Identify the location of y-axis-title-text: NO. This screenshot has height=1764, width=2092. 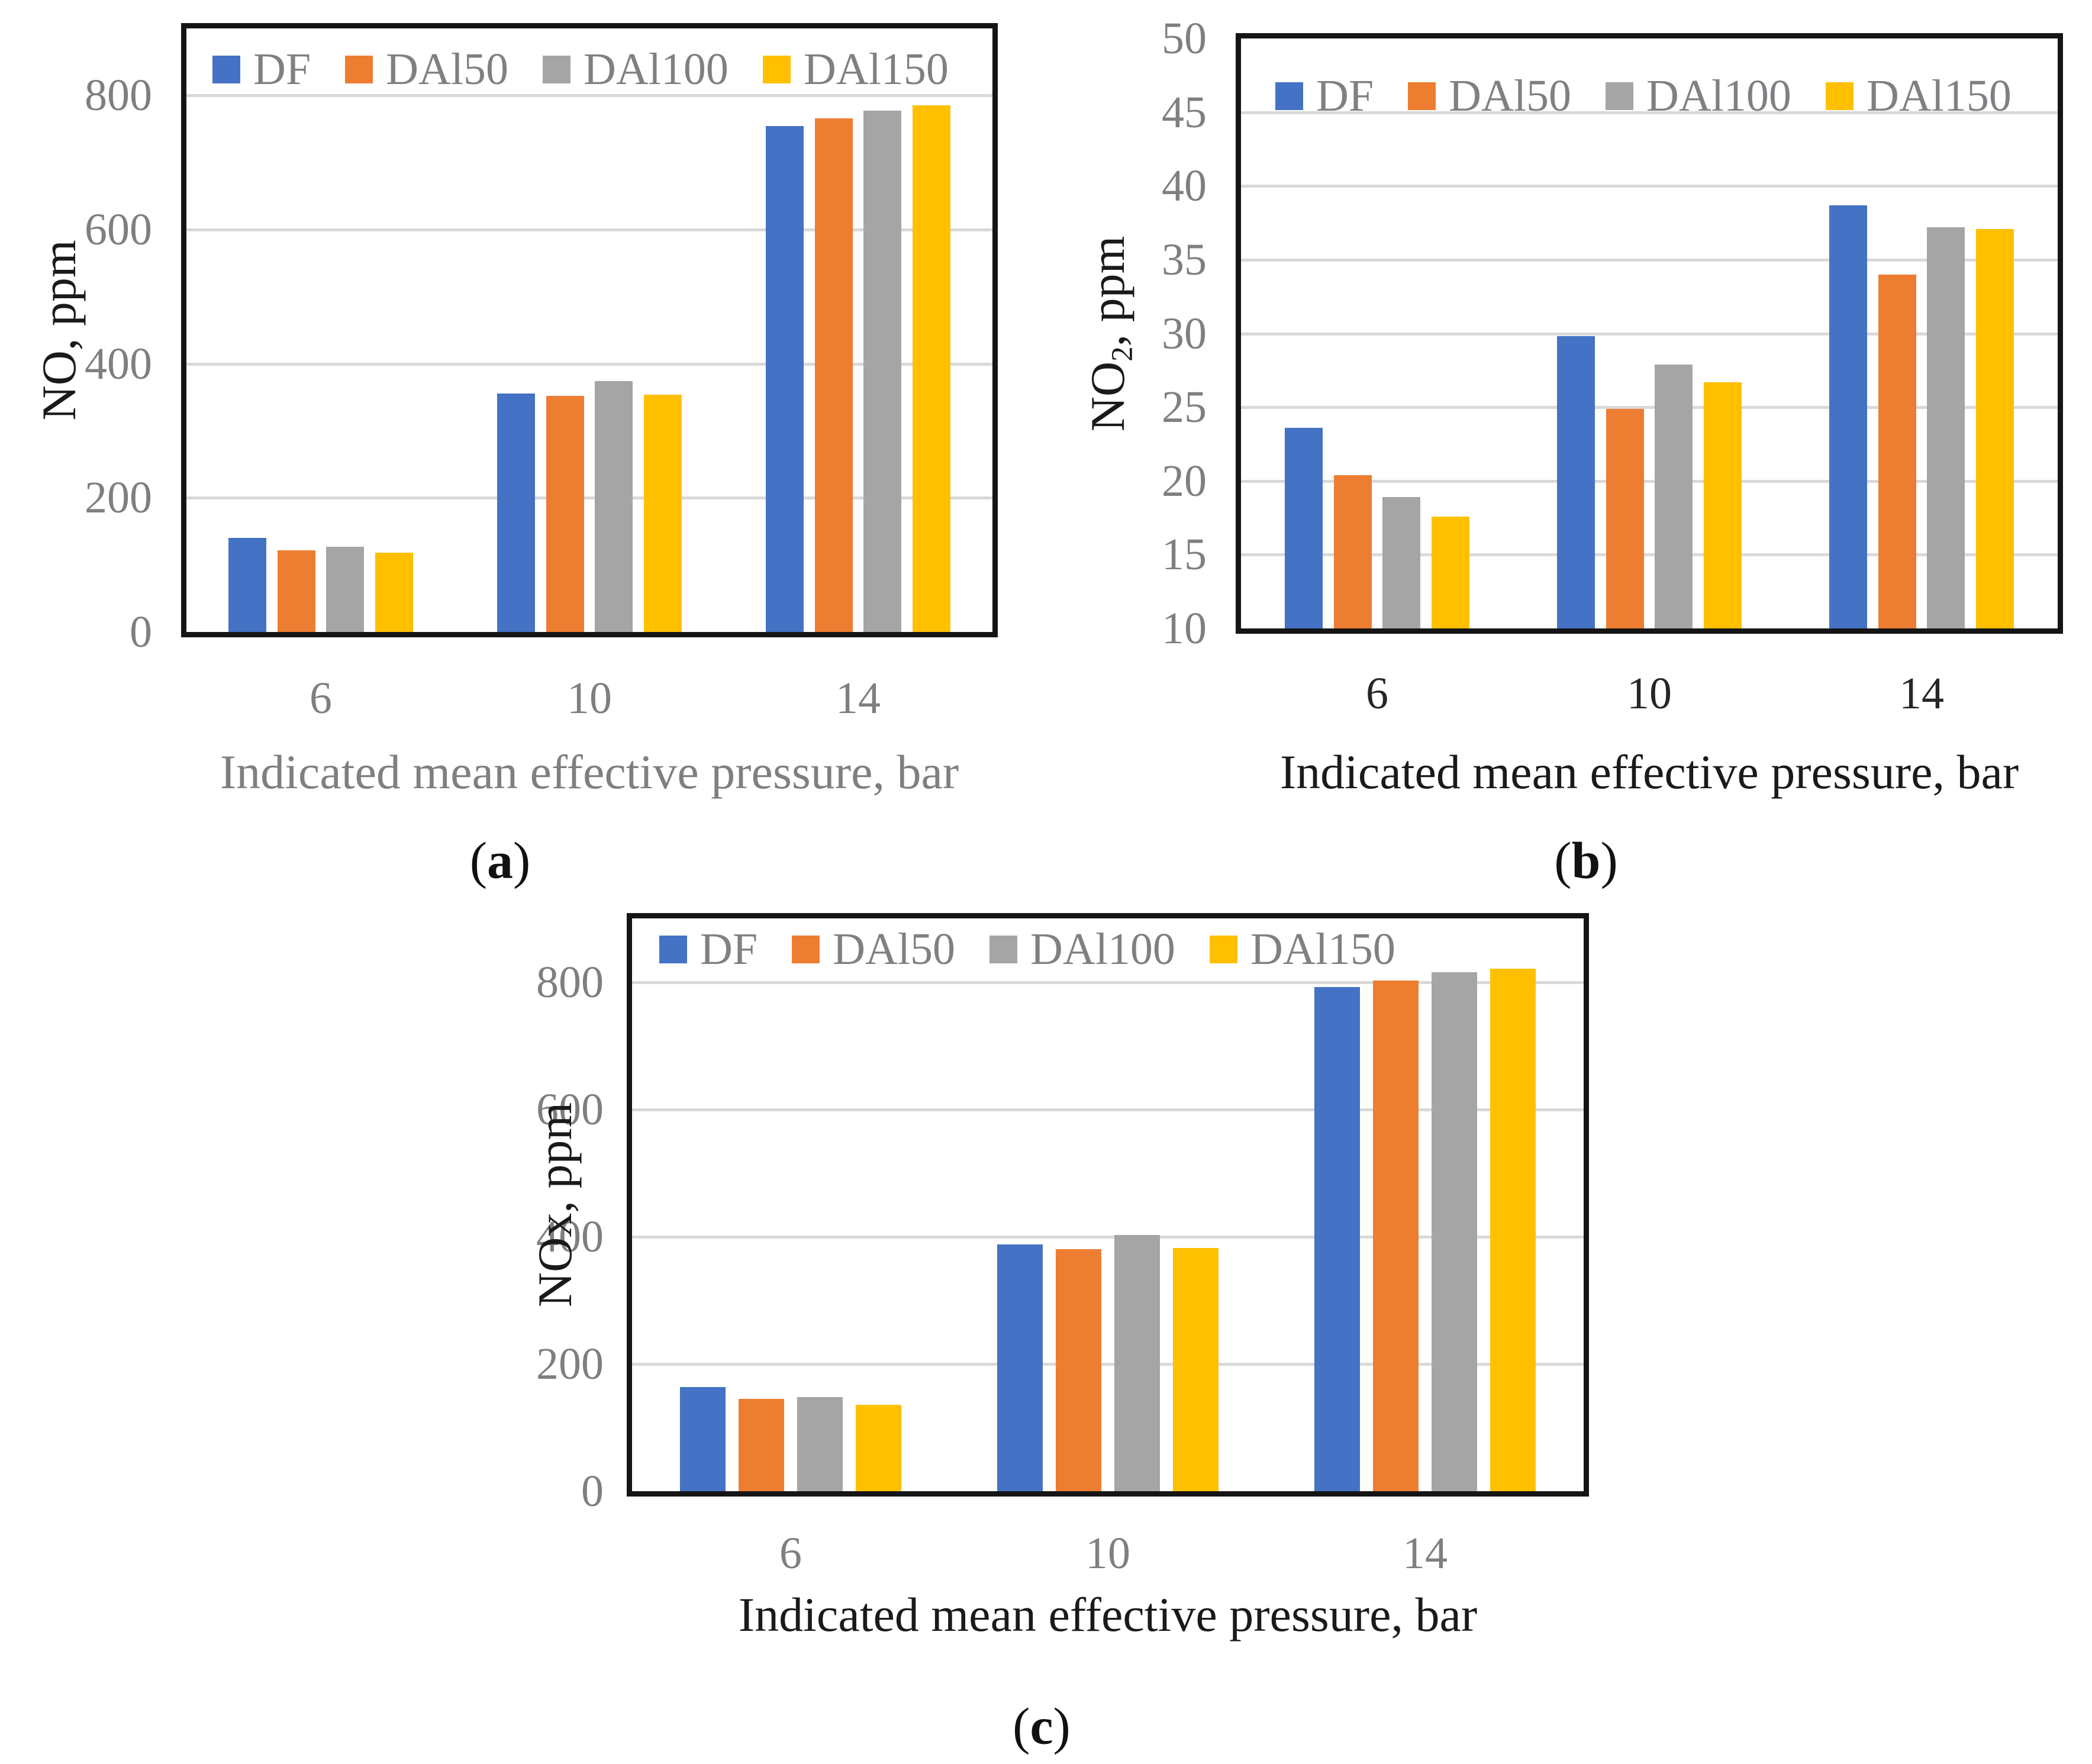
(59, 385).